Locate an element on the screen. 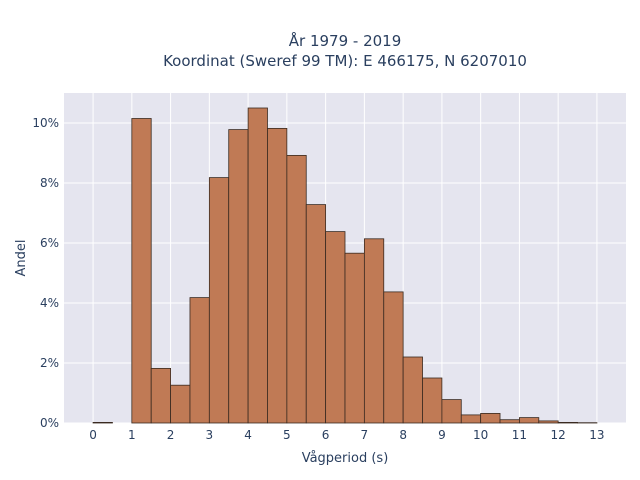  x-tick-label: 5 is located at coordinates (287, 435).